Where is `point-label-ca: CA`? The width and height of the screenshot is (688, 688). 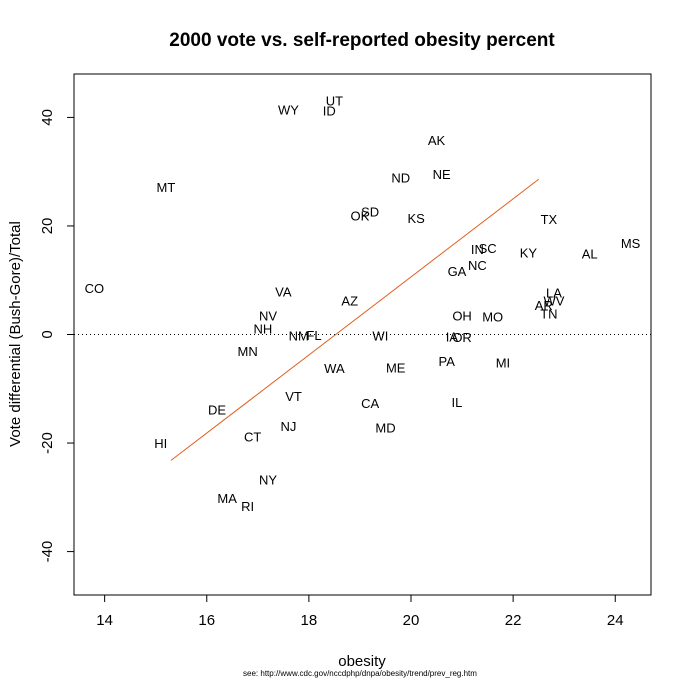
point-label-ca: CA is located at coordinates (370, 403).